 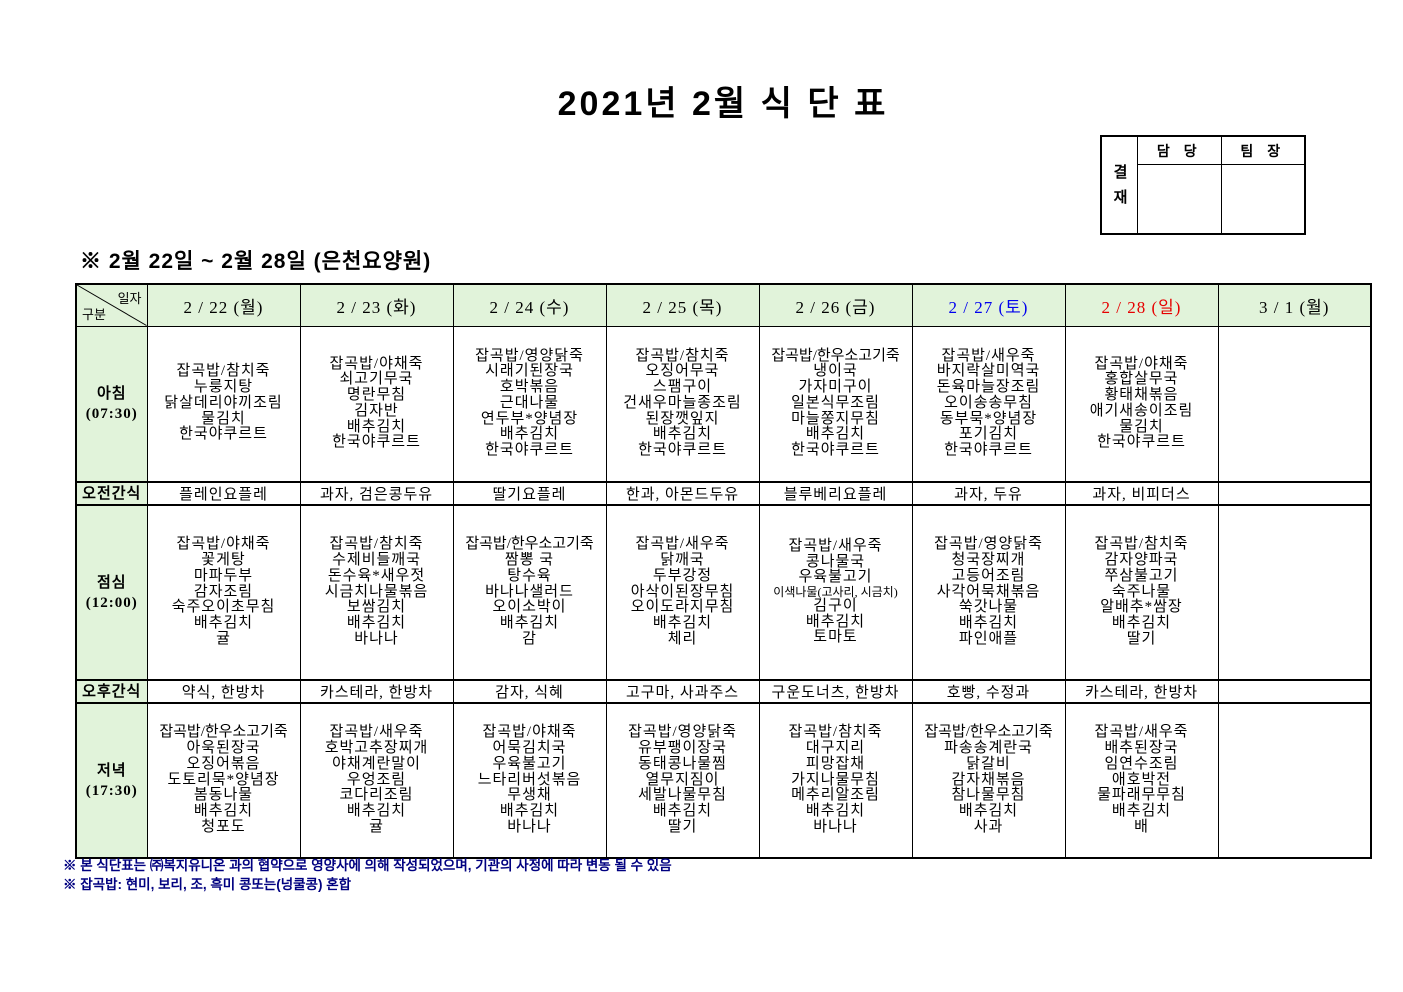 What do you see at coordinates (529, 575) in the screenshot?
I see `menu-item: 탕수육` at bounding box center [529, 575].